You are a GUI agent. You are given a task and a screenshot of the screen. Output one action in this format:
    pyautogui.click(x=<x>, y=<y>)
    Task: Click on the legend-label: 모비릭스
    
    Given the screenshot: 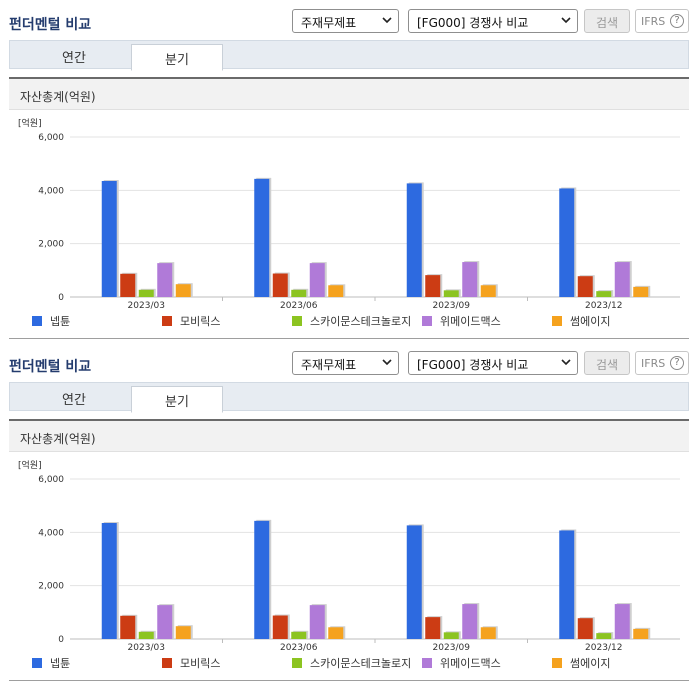 What is the action you would take?
    pyautogui.click(x=200, y=321)
    